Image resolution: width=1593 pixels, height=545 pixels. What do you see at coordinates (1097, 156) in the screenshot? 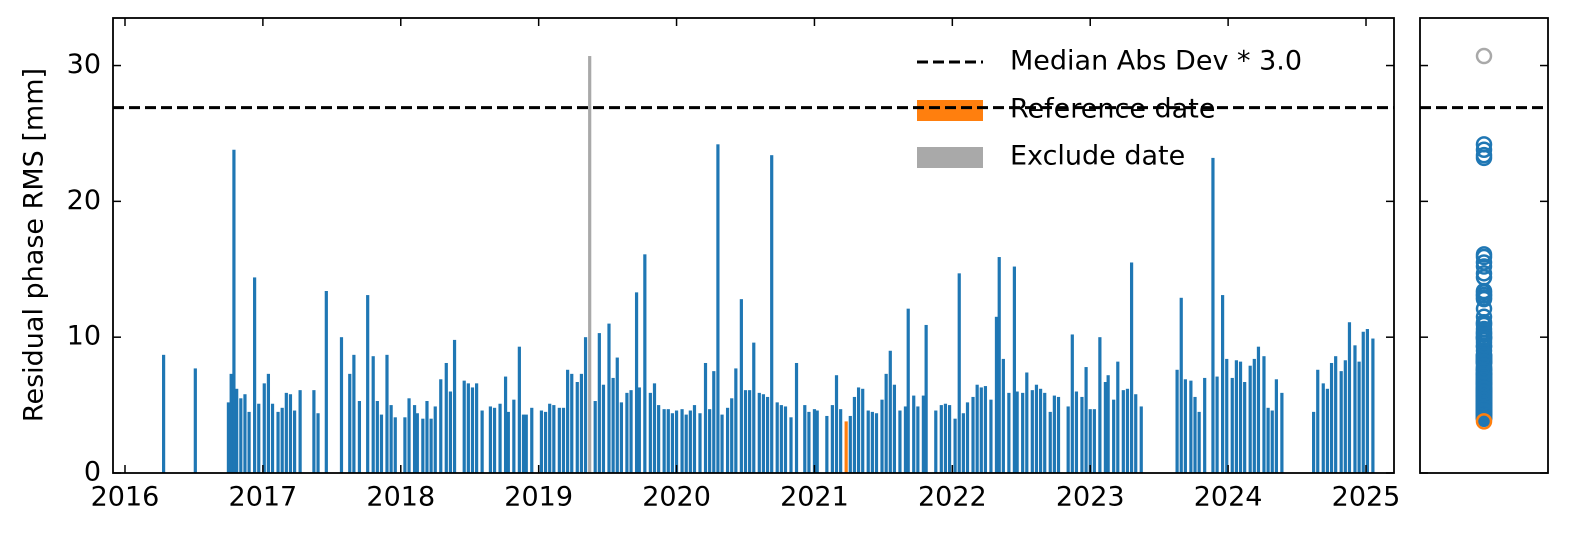
I see `legend-label: Exclude date` at bounding box center [1097, 156].